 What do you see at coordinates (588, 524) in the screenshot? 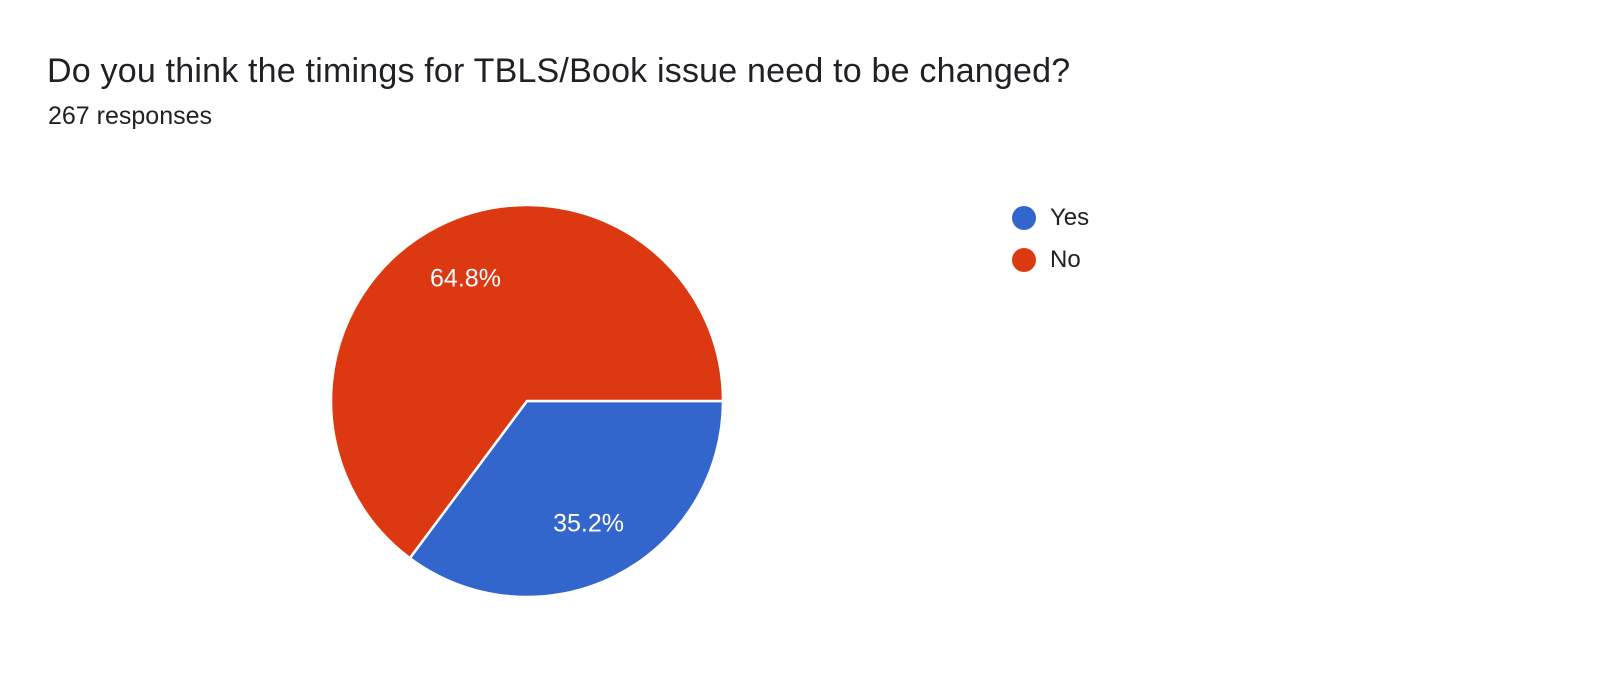
I see `pie-slice-value-label-yes: 35.2%` at bounding box center [588, 524].